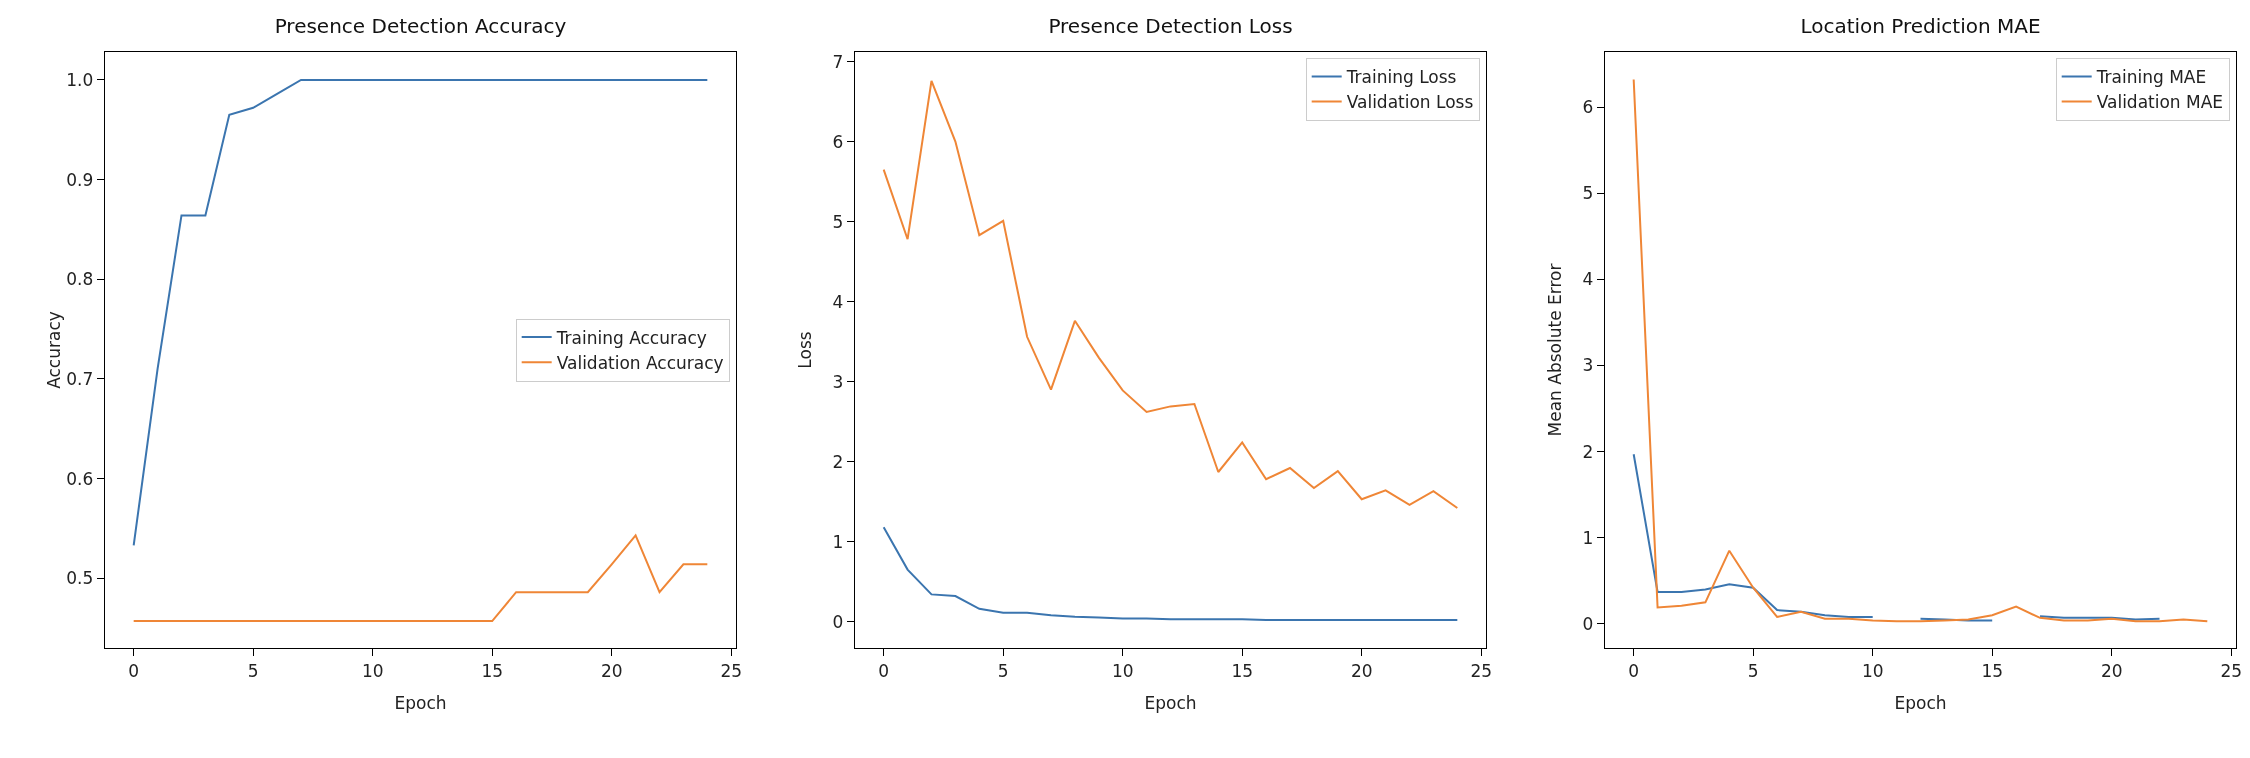 This screenshot has height=758, width=2250. Describe the element at coordinates (1401, 77) in the screenshot. I see `legend-label: Training Loss` at that location.